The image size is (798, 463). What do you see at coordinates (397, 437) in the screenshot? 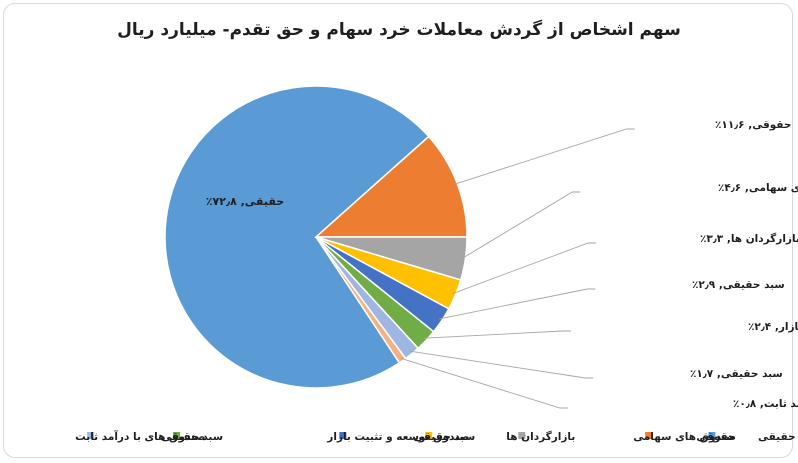
I see `legend-label-5: صندوق توسعه و تثبیت بازار` at bounding box center [397, 437].